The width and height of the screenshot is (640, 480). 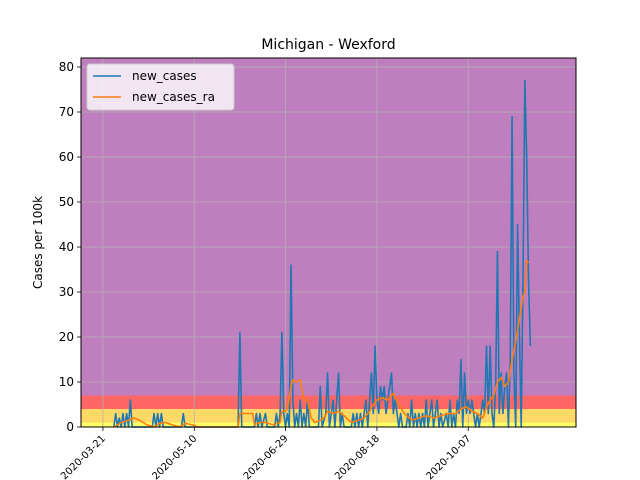 I want to click on legend-box, so click(x=160, y=87).